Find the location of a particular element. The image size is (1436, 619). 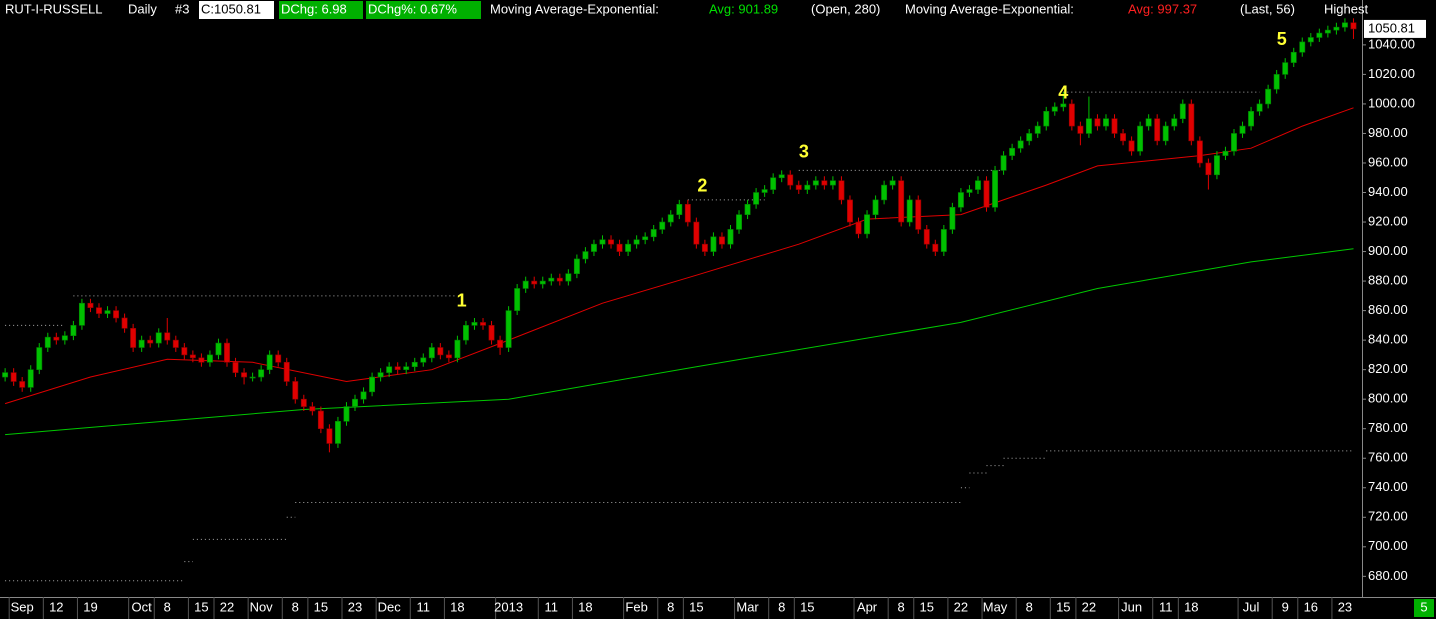

x-tick-label: May is located at coordinates (995, 606).